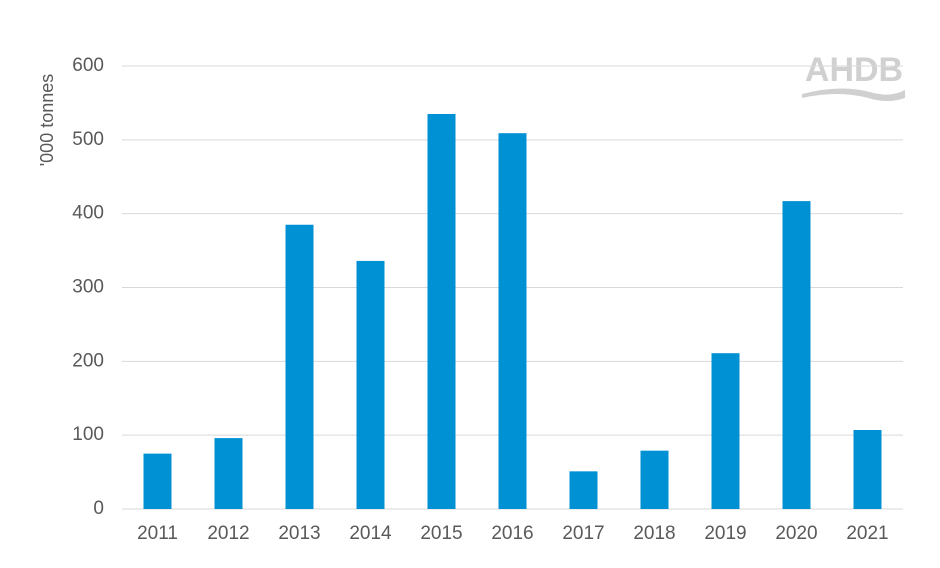  I want to click on y-tick-label: 100, so click(88, 434).